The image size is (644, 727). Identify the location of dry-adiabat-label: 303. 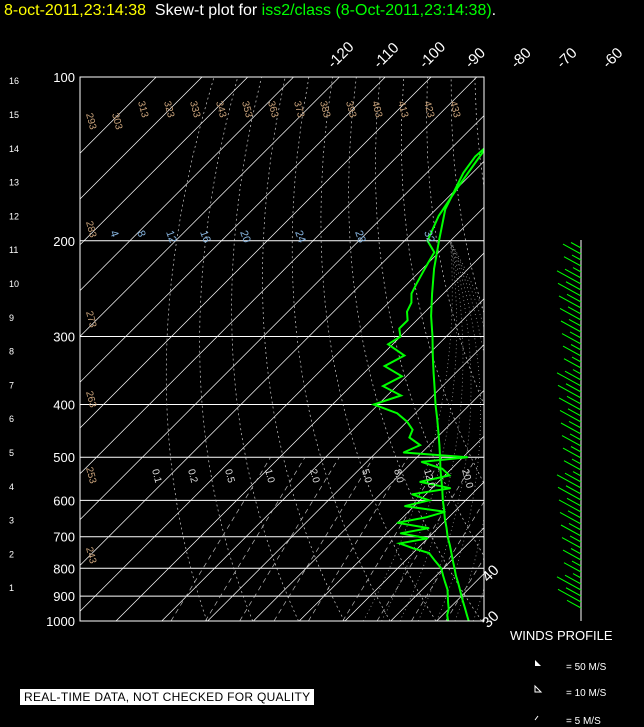
(116, 121).